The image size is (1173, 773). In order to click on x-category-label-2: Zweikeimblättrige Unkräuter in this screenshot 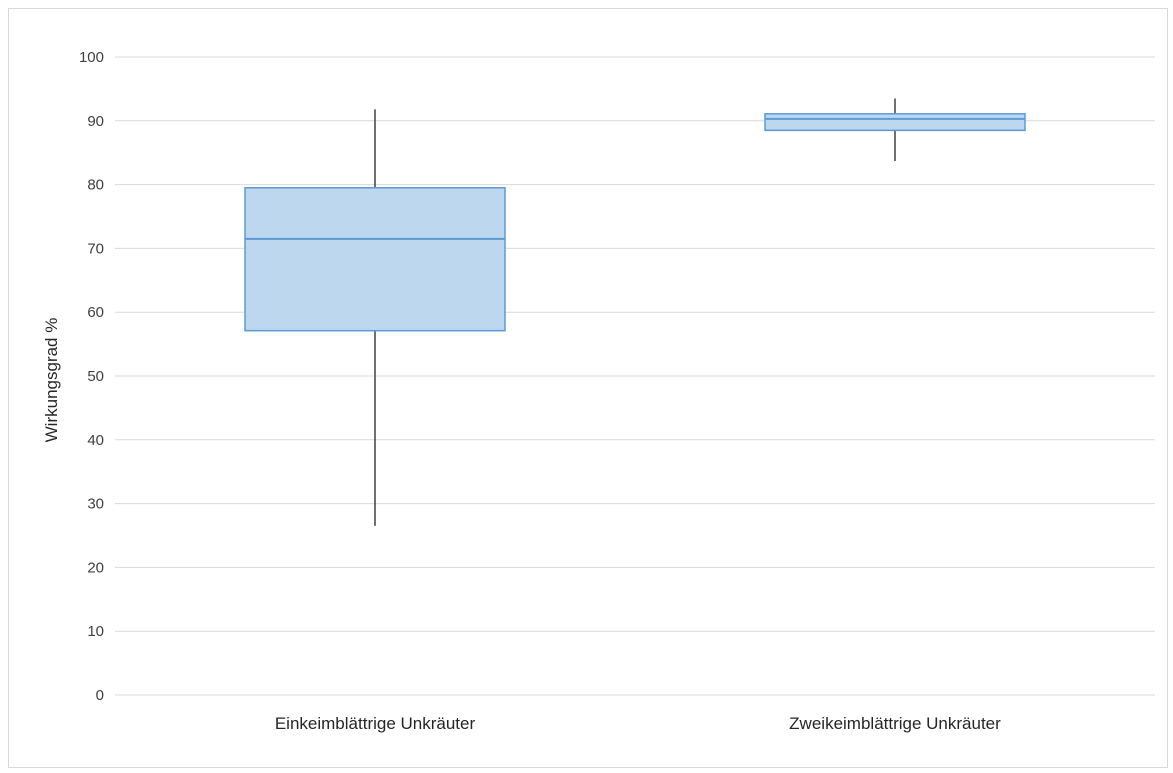, I will do `click(895, 723)`.